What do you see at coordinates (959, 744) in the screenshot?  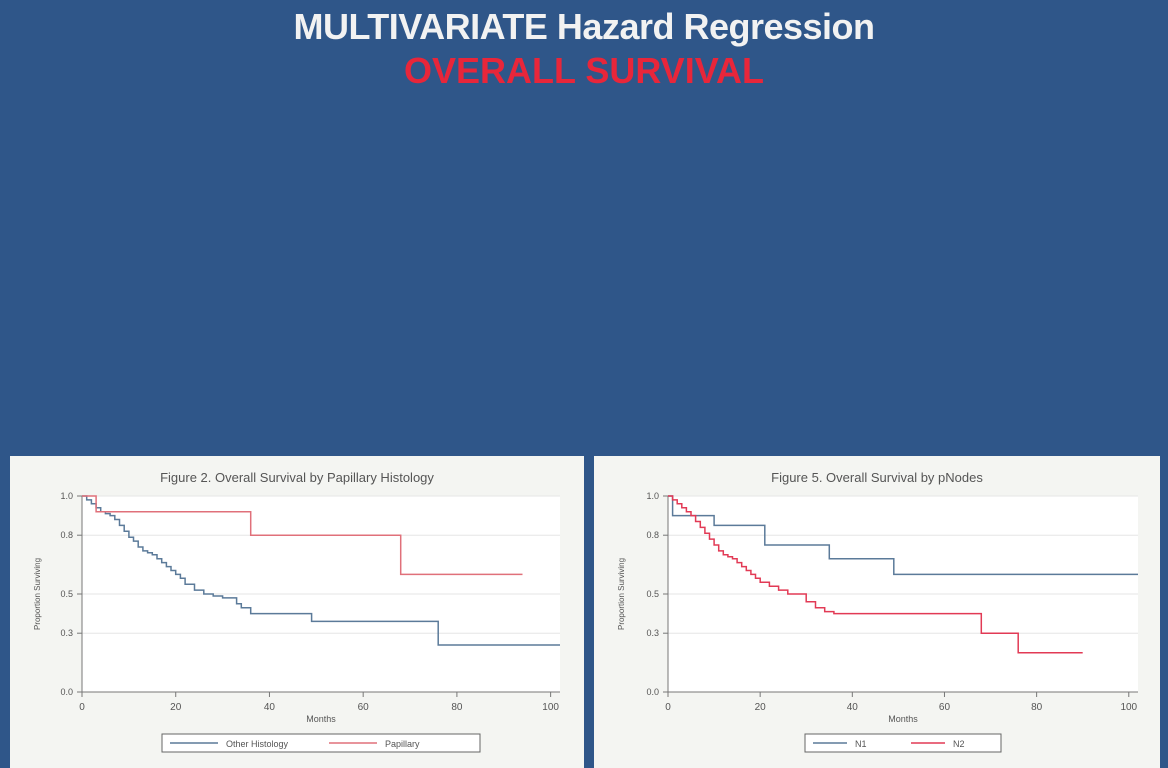 I see `legend-label: N2` at bounding box center [959, 744].